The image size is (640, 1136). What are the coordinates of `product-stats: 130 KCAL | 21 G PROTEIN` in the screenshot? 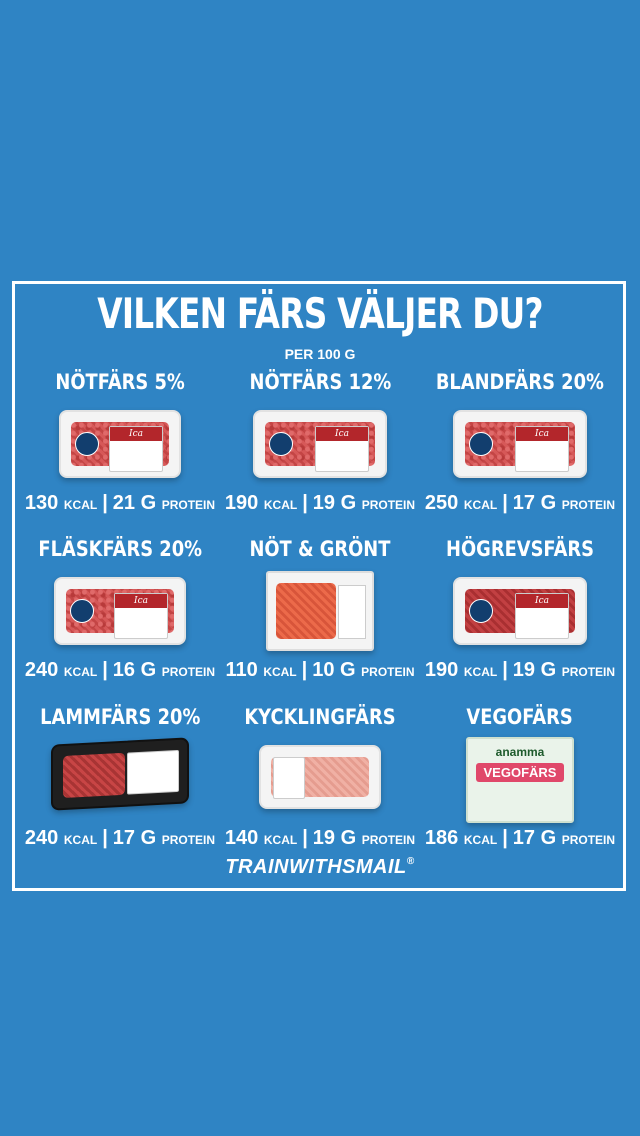 It's located at (120, 503).